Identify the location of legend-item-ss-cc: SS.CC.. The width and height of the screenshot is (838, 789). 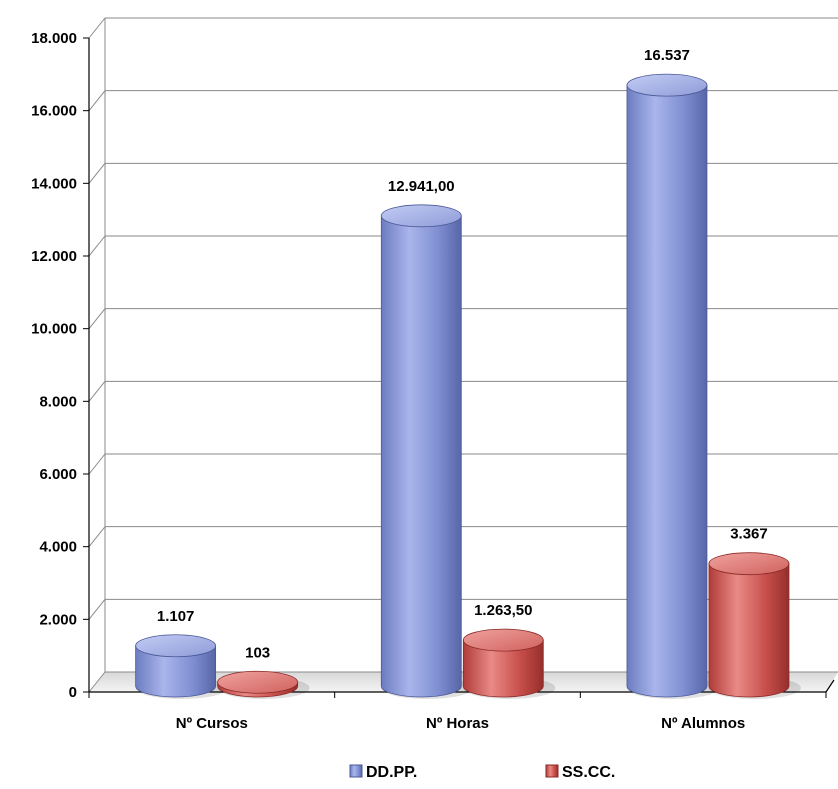
(580, 772).